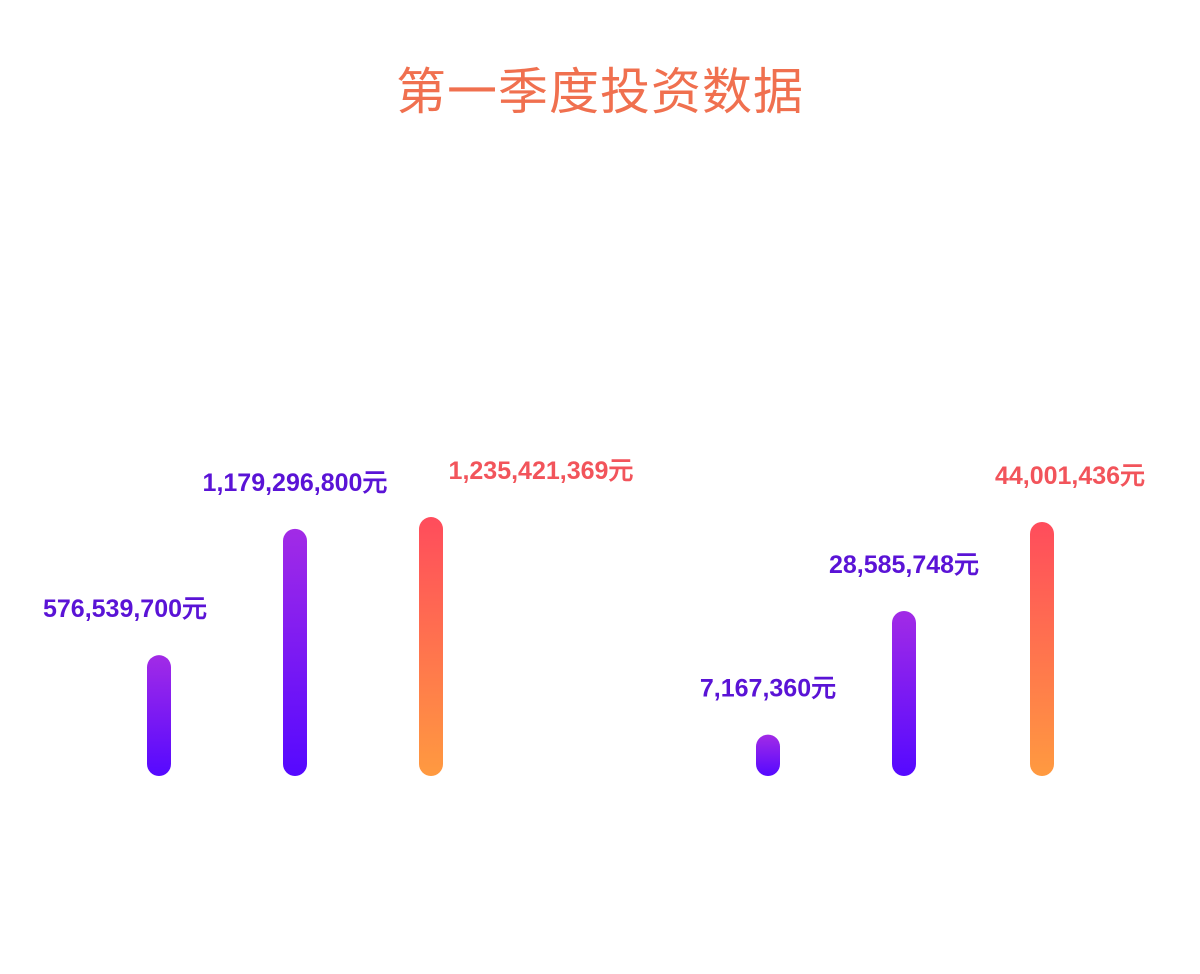 This screenshot has height=974, width=1200. Describe the element at coordinates (768, 689) in the screenshot. I see `data-label-group2-1: 7,167,360元` at that location.